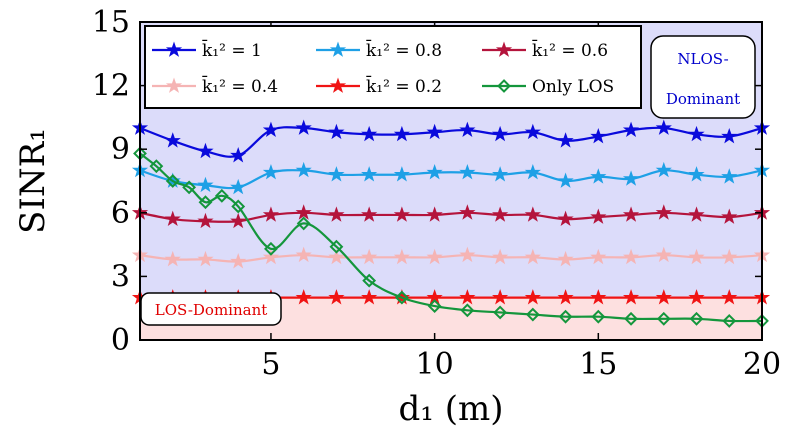 Image resolution: width=792 pixels, height=436 pixels. I want to click on legend-label: k̄₁² = 0.2, so click(404, 85).